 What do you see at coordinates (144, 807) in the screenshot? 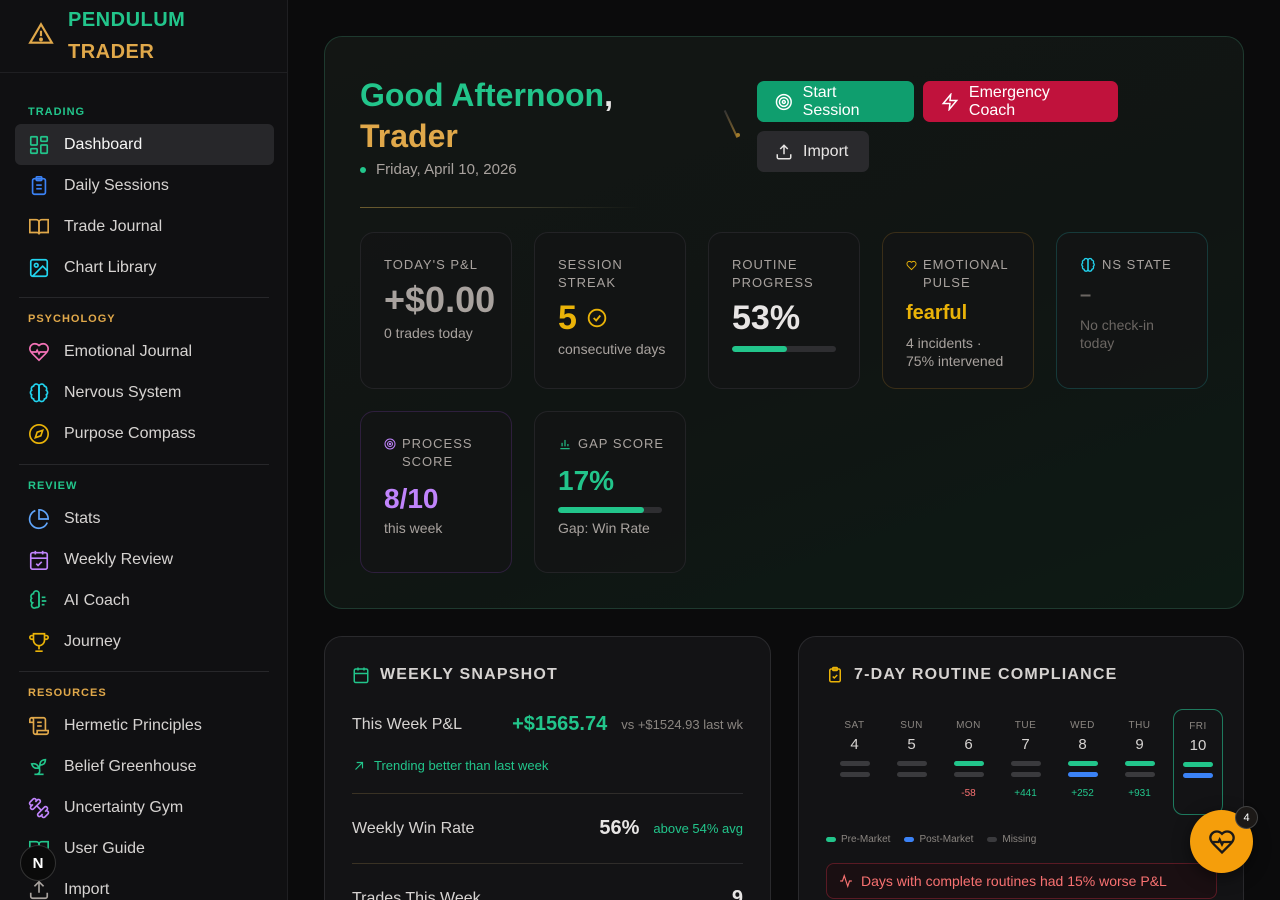
I see `sidebar-item-uncertainty-gym: Uncertainty Gym` at bounding box center [144, 807].